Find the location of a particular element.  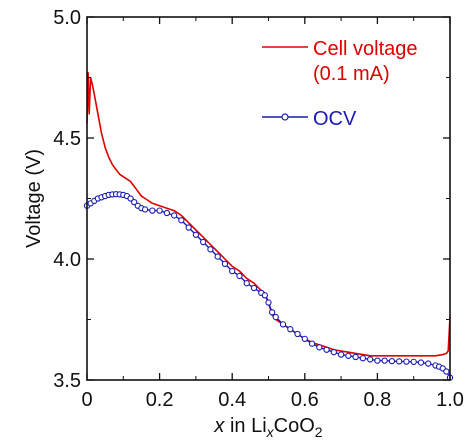

legend-ocv-marker is located at coordinates (285, 117).